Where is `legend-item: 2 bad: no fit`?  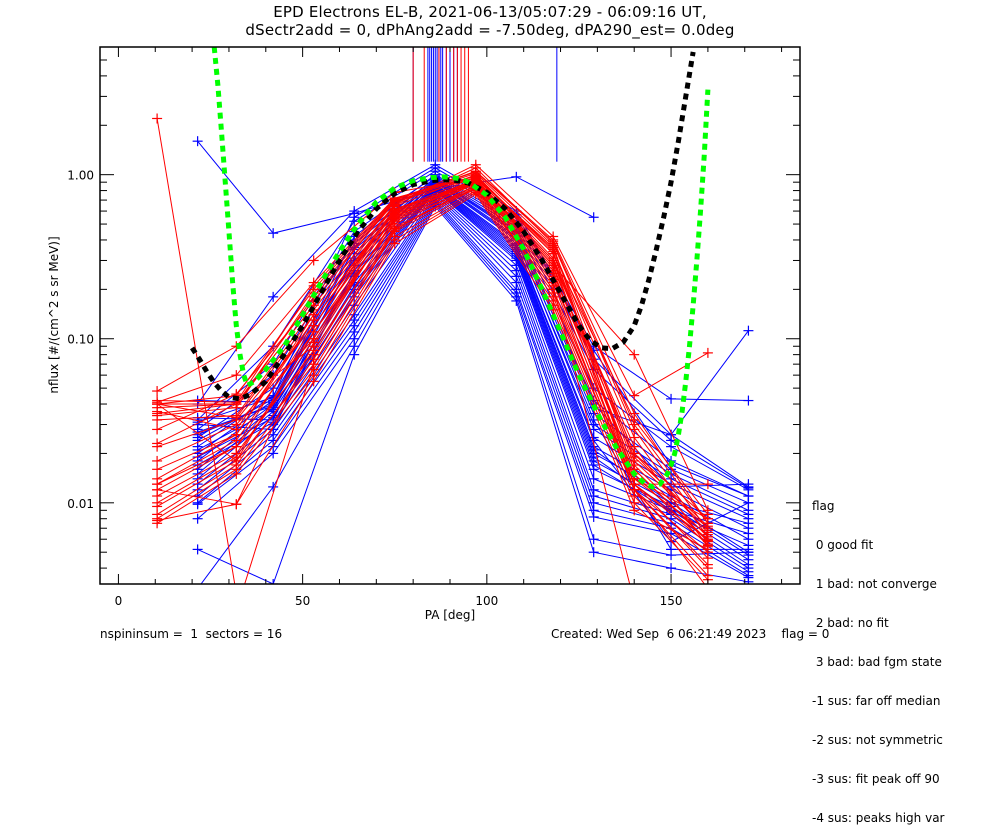 legend-item: 2 bad: no fit is located at coordinates (850, 623).